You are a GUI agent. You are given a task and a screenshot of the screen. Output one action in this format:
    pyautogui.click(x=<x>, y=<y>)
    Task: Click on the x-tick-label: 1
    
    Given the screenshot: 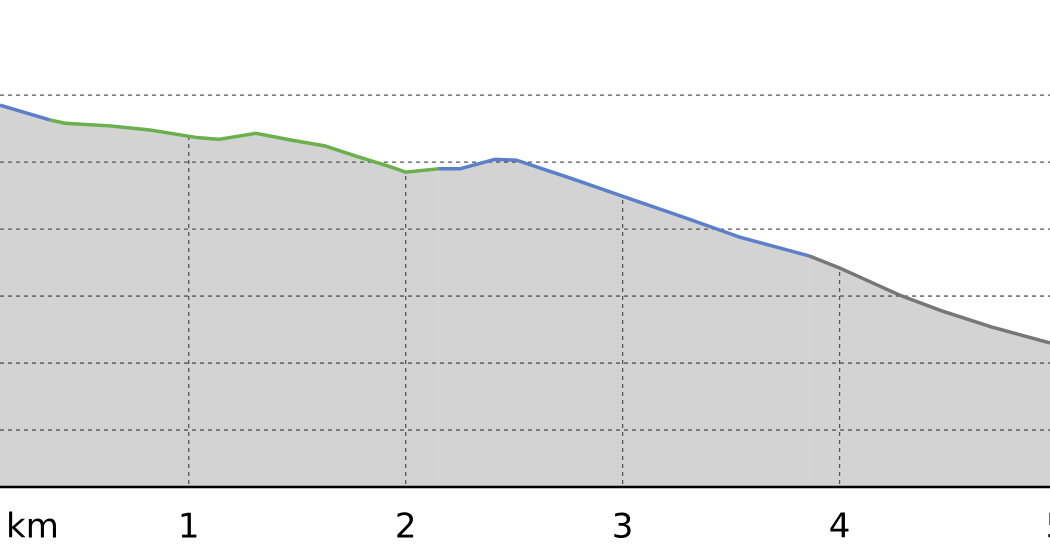 What is the action you would take?
    pyautogui.click(x=189, y=527)
    